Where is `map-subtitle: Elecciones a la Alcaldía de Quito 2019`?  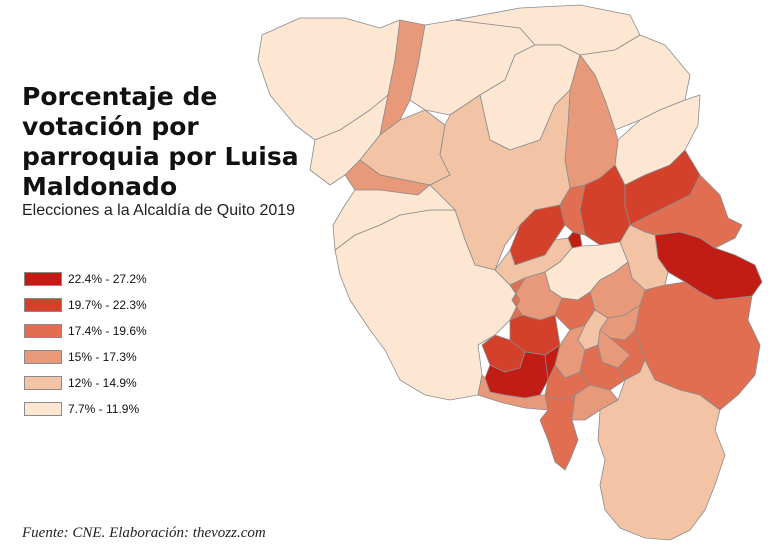
map-subtitle: Elecciones a la Alcaldía de Quito 2019 is located at coordinates (159, 210).